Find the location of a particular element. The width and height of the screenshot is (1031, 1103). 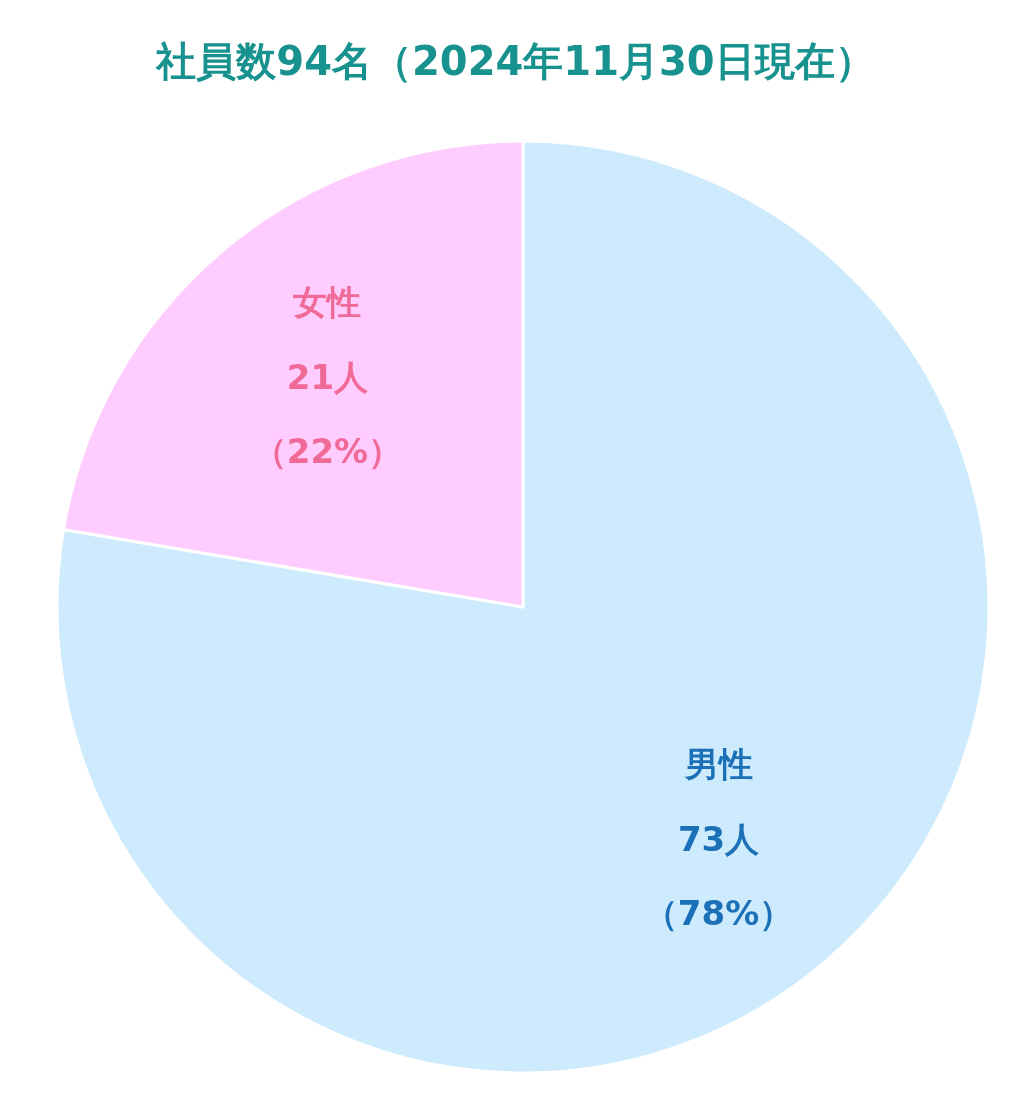

slice-label: 女性 is located at coordinates (327, 301).